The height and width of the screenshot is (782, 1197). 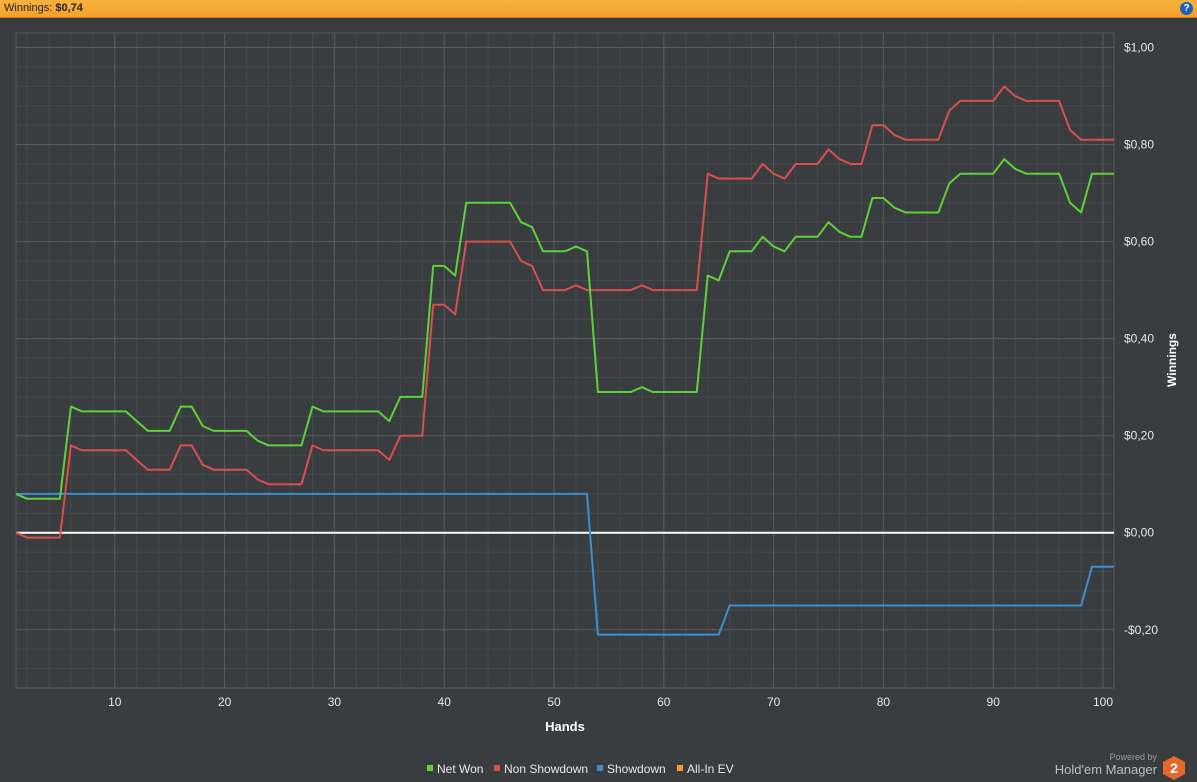 I want to click on help-icon: ?, so click(x=1186, y=8).